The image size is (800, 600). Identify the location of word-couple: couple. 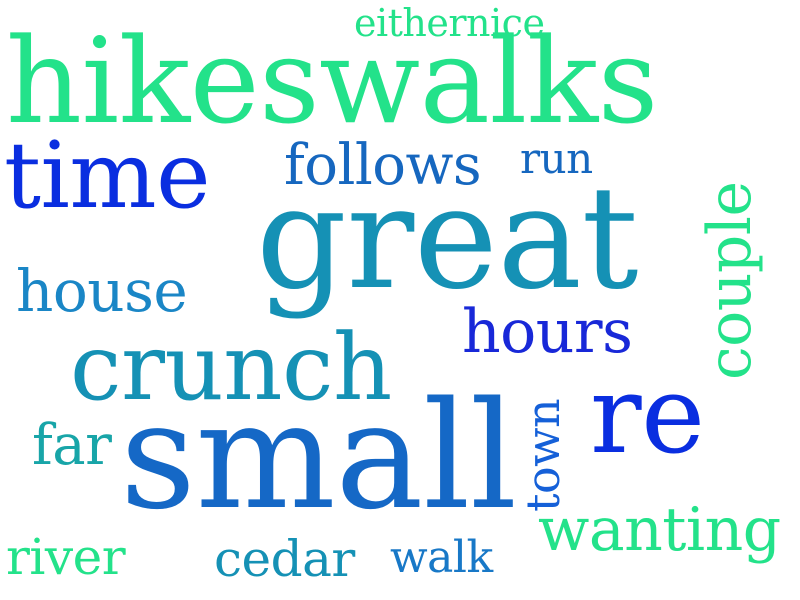
(730, 280).